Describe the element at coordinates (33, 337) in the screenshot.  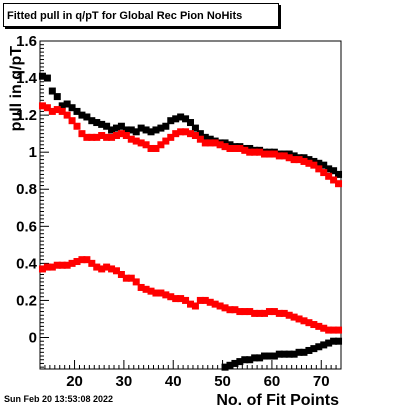
I see `y-tick-label: 0` at that location.